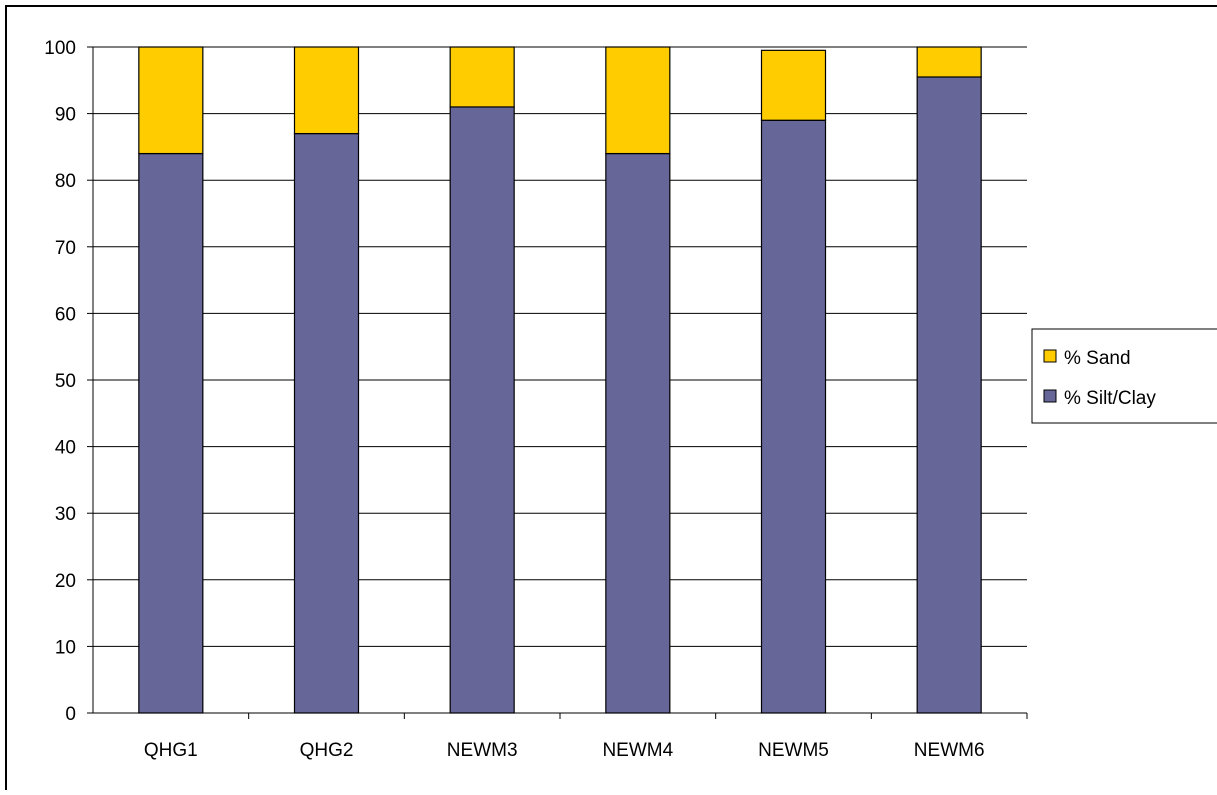 The image size is (1217, 795). Describe the element at coordinates (65, 248) in the screenshot. I see `y-tick-label: 70` at that location.